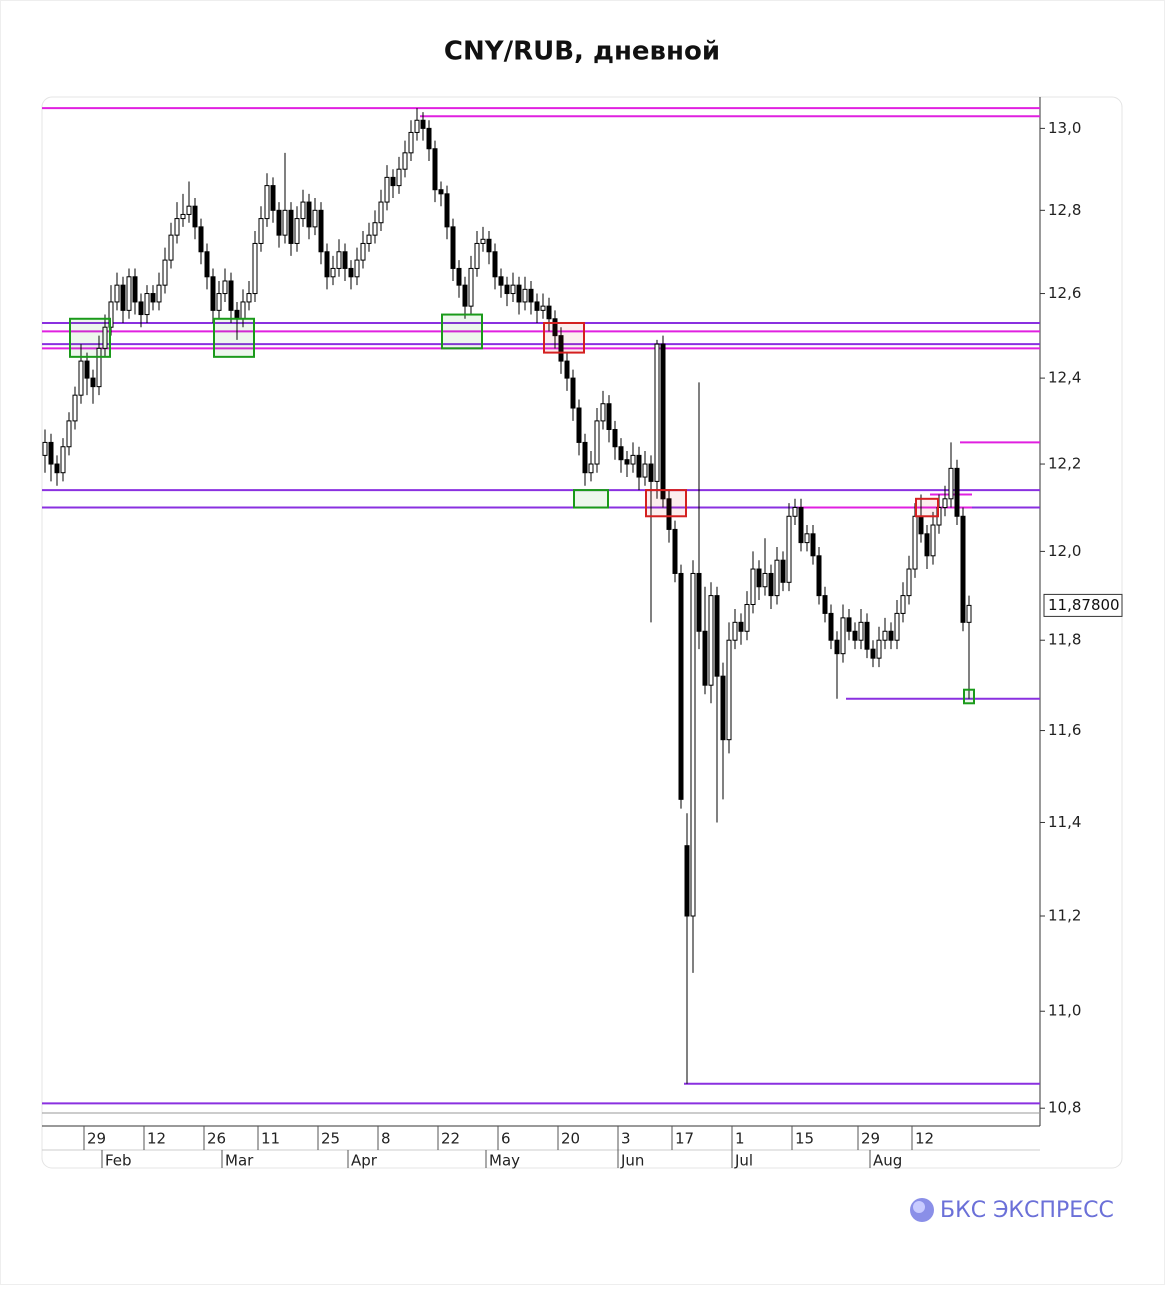 The height and width of the screenshot is (1289, 1165). I want to click on x-tick-label: 8, so click(386, 1139).